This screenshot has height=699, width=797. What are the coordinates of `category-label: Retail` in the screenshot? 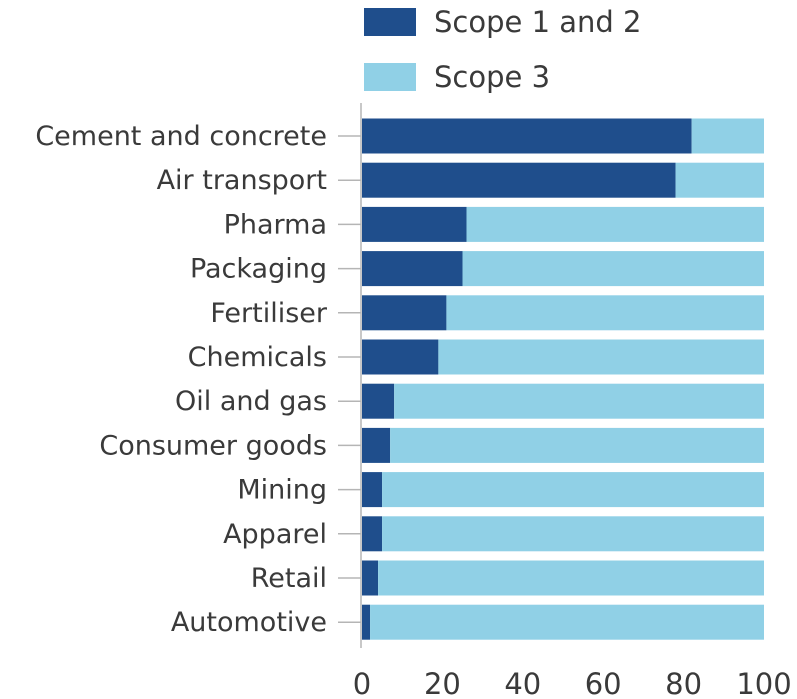 It's located at (289, 578).